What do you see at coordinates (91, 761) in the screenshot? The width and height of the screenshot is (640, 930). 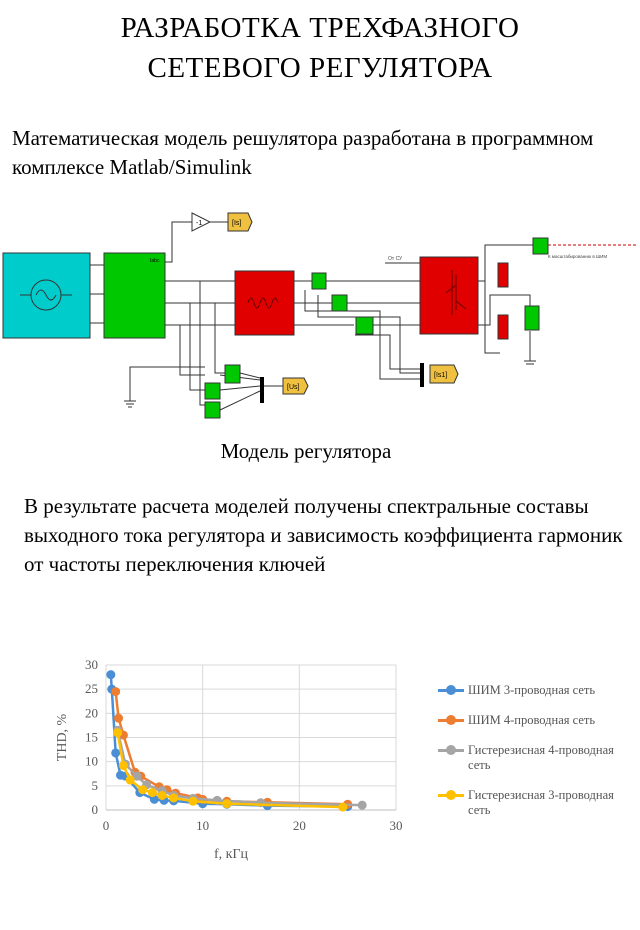 I see `y-tick-label: 10` at bounding box center [91, 761].